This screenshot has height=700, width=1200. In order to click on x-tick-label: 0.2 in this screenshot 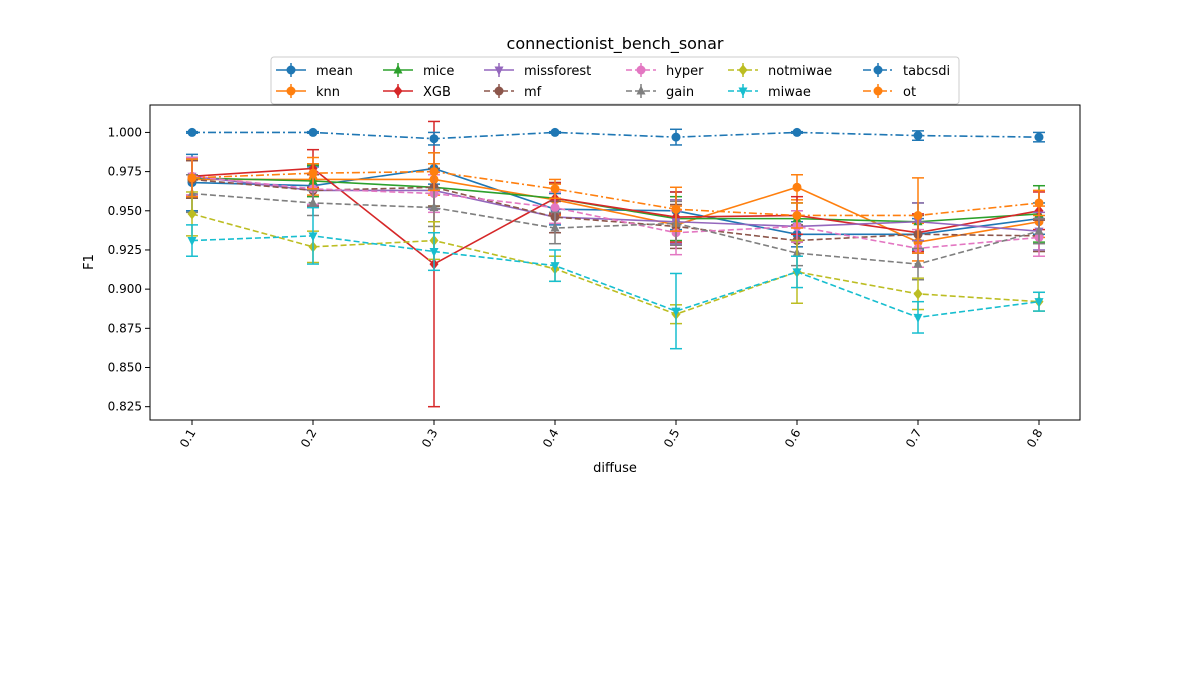, I will do `click(309, 439)`.